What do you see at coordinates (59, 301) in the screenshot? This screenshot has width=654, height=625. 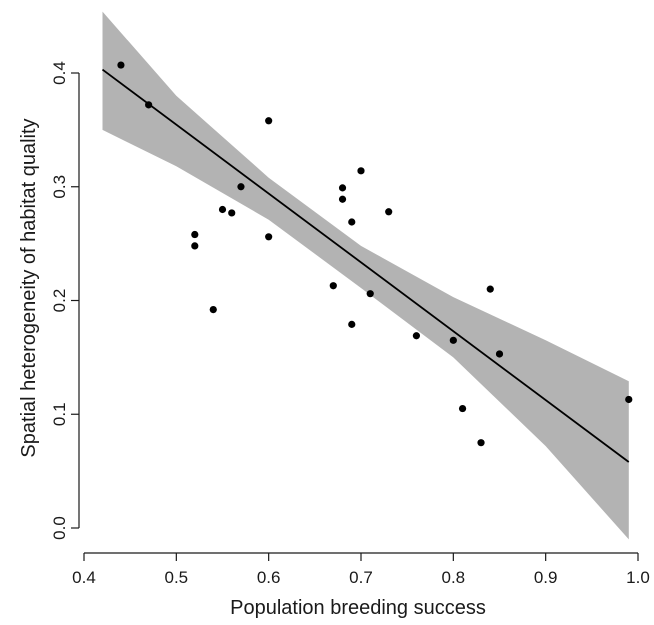 I see `y-tick-label: 0.2` at bounding box center [59, 301].